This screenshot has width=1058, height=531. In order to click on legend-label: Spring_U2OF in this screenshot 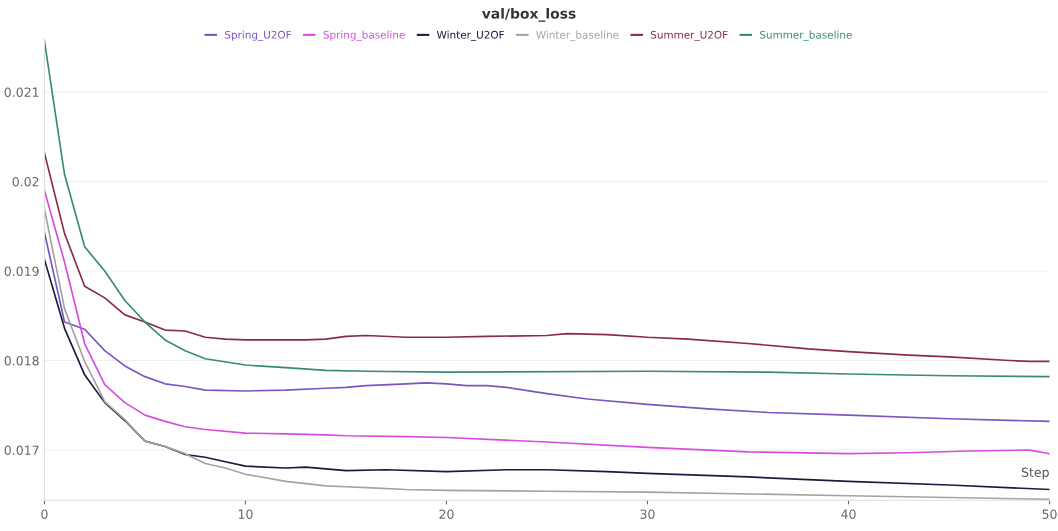, I will do `click(258, 35)`.